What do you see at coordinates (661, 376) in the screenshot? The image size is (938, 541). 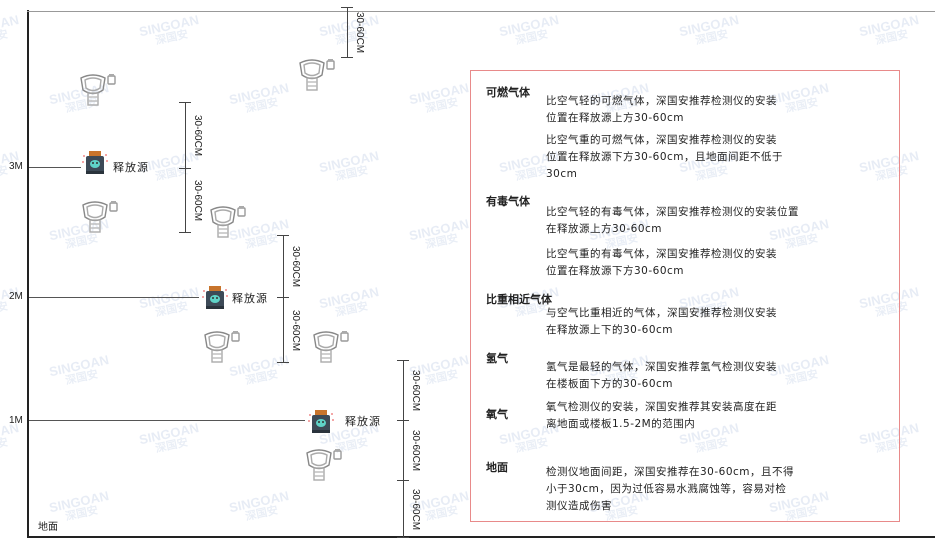 I see `note-paragraph: 氢气是最轻的气体，深国安推荐氢气检测仪安装 在楼板面下方的30-60cm` at bounding box center [661, 376].